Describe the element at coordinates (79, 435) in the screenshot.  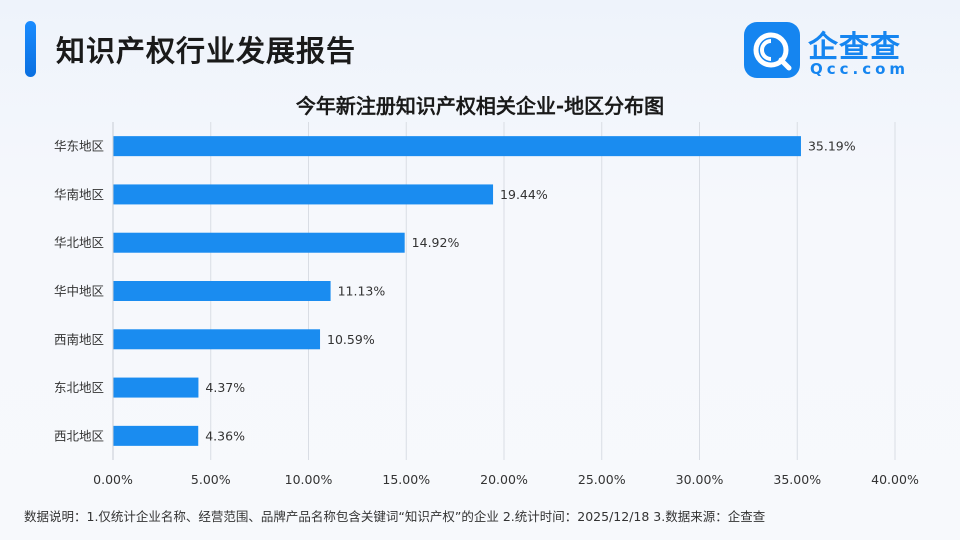
I see `category-label: 西北地区` at that location.